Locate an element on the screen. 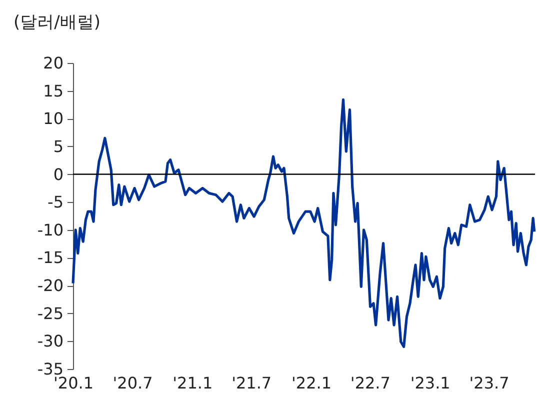  x-tick-label: '22.7 is located at coordinates (370, 383).